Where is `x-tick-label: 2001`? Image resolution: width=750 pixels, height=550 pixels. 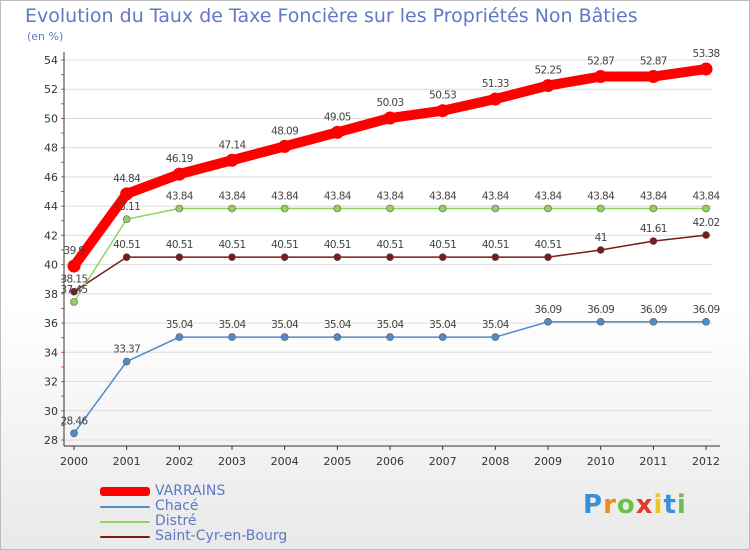
x-tick-label: 2001 is located at coordinates (127, 461).